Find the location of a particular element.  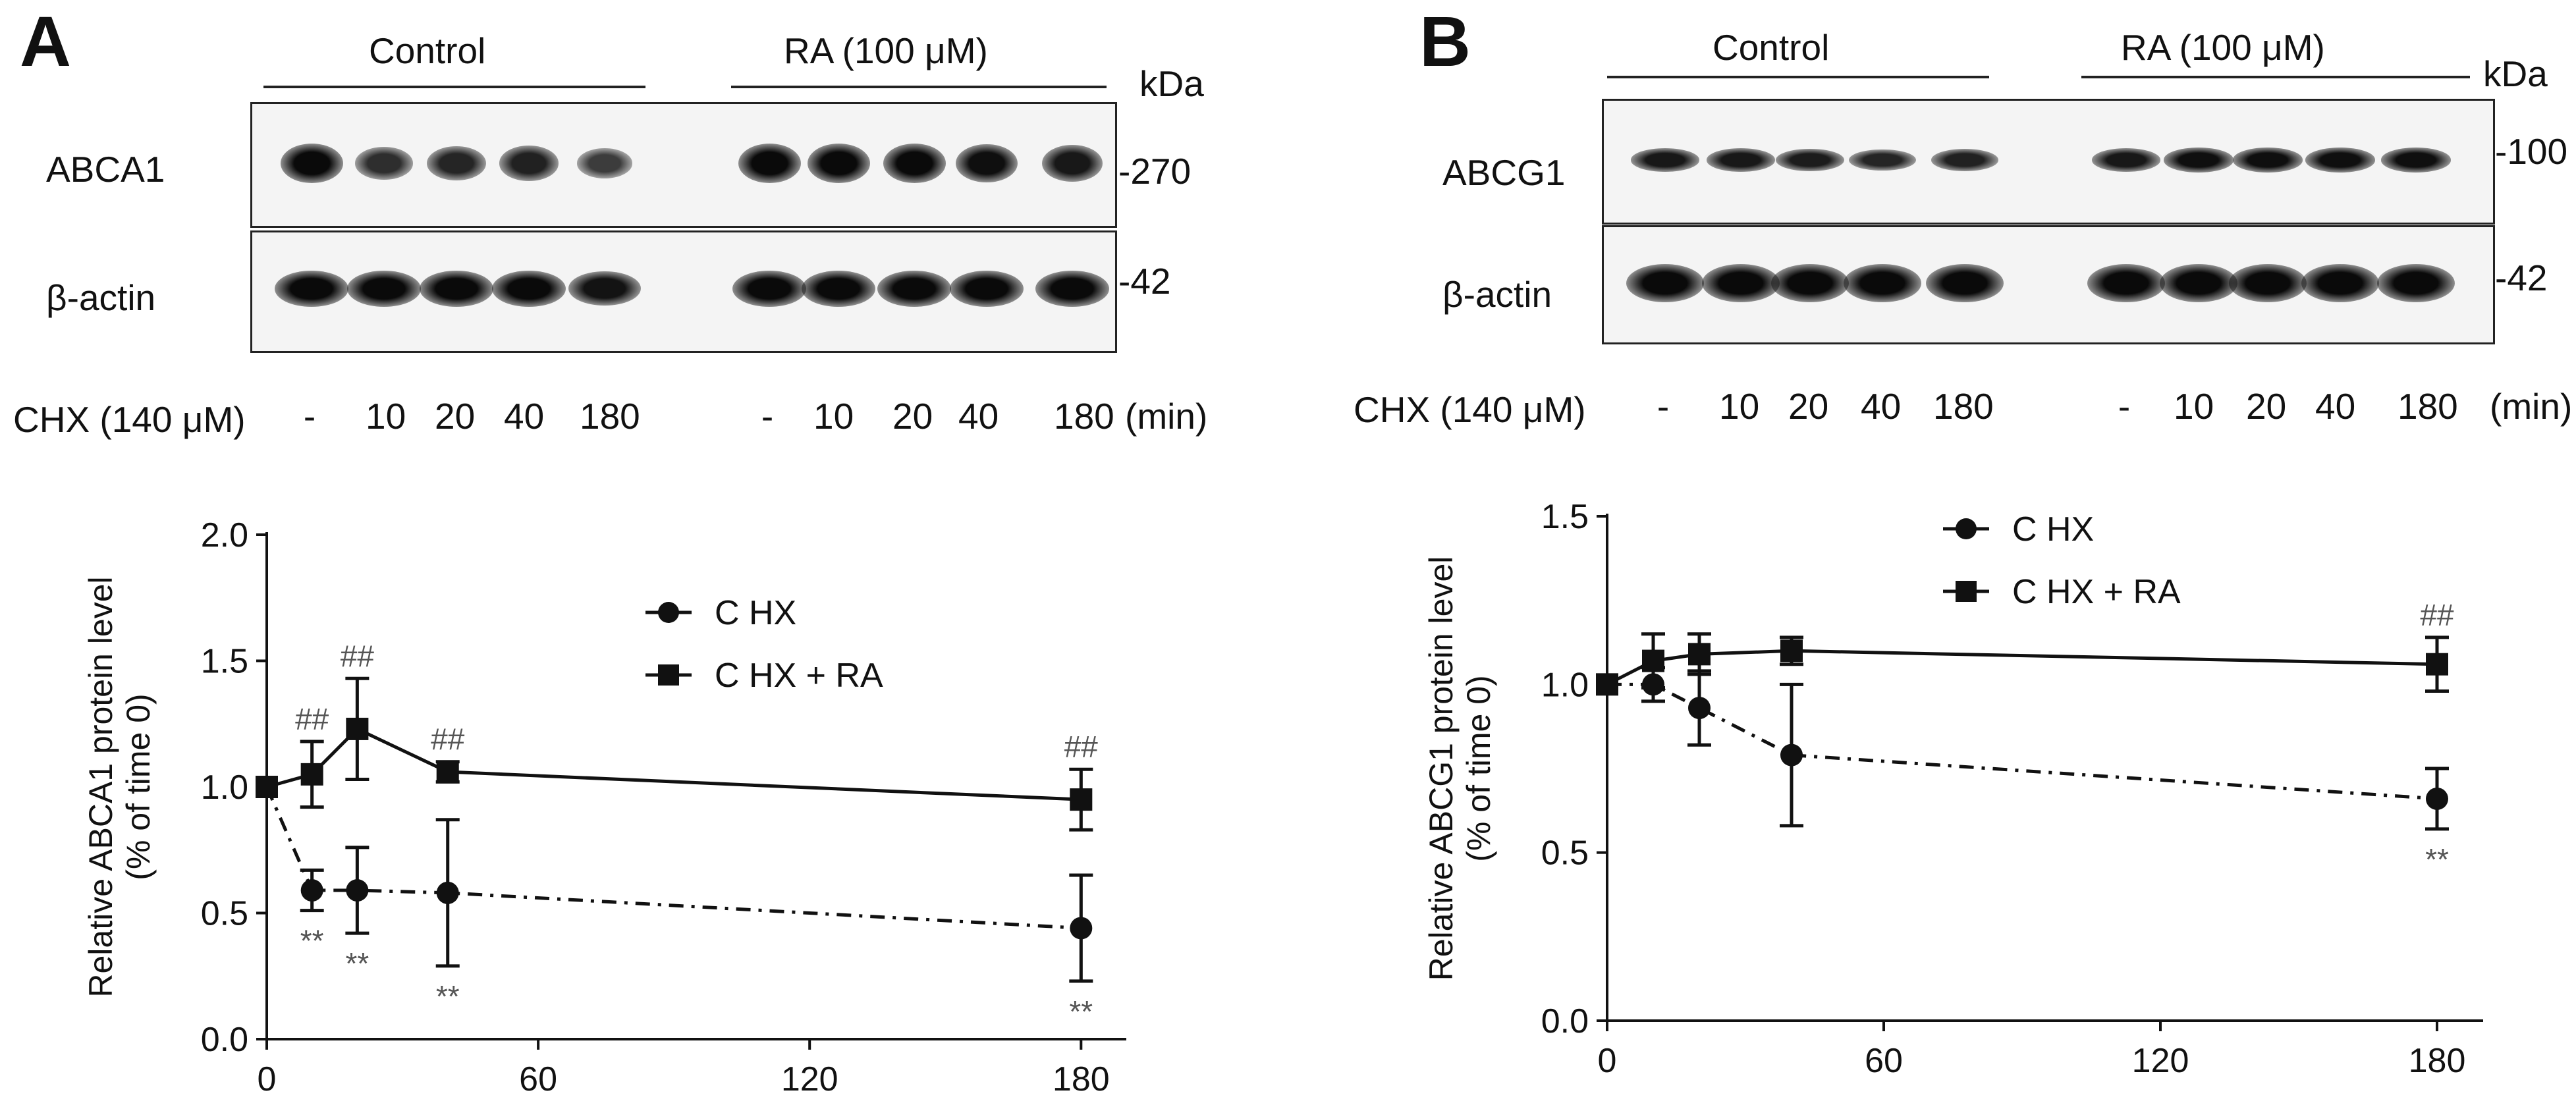

panel-a-chx-label: CHX (140 μM) is located at coordinates (129, 419).